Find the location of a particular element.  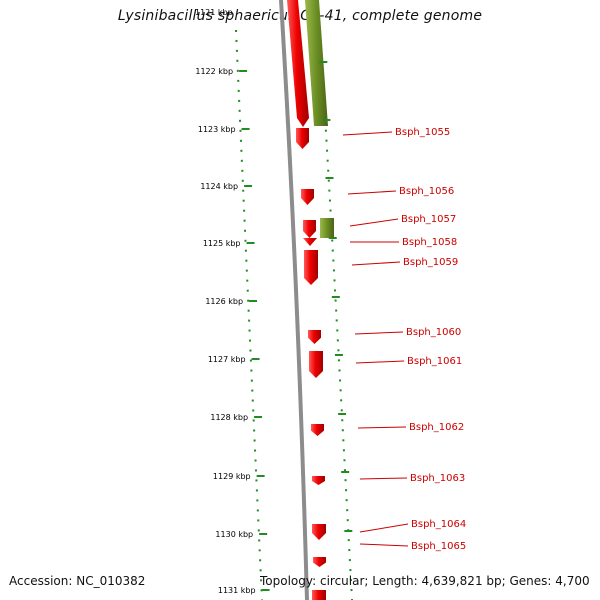

gene-label: Bsph_1063 is located at coordinates (437, 478).